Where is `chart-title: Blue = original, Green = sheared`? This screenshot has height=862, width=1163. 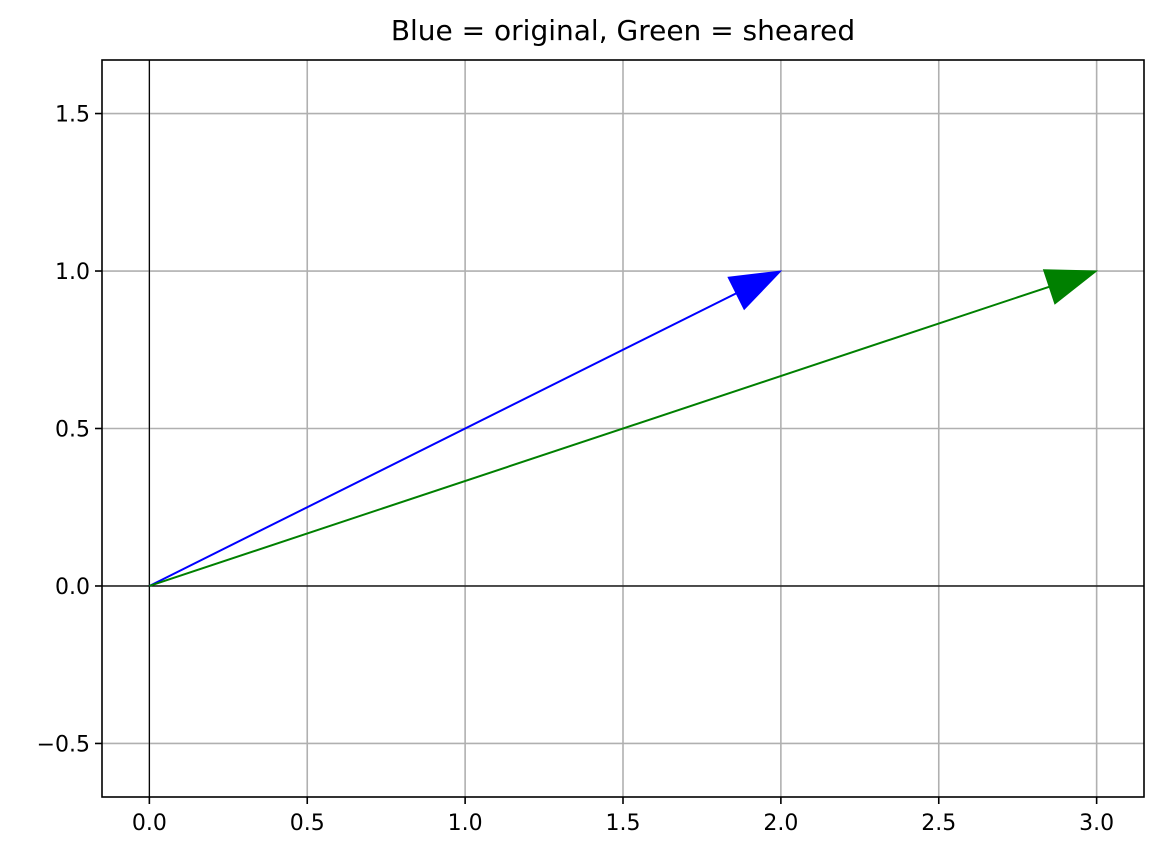
chart-title: Blue = original, Green = sheared is located at coordinates (623, 30).